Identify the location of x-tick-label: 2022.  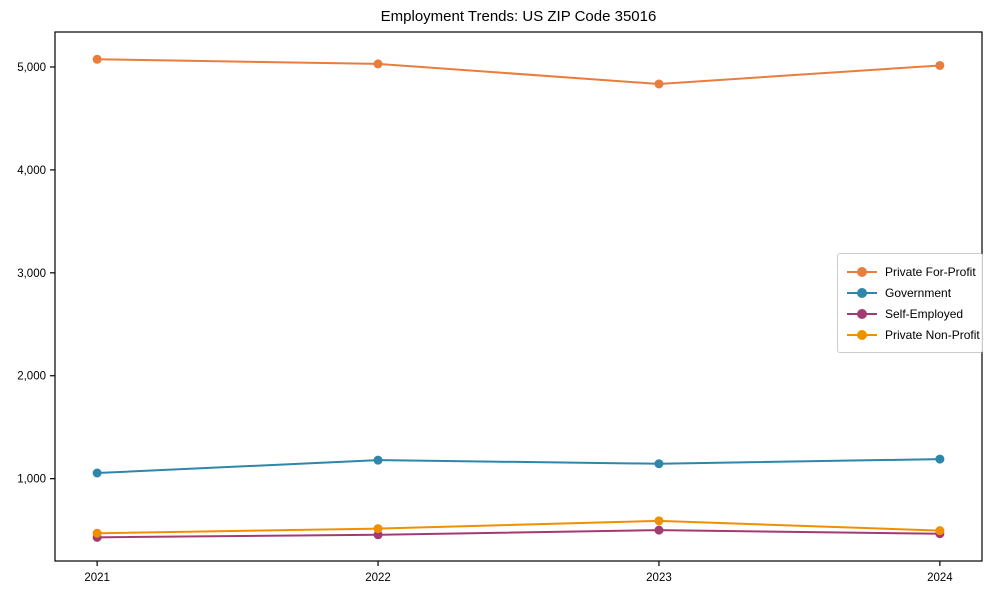
(378, 578).